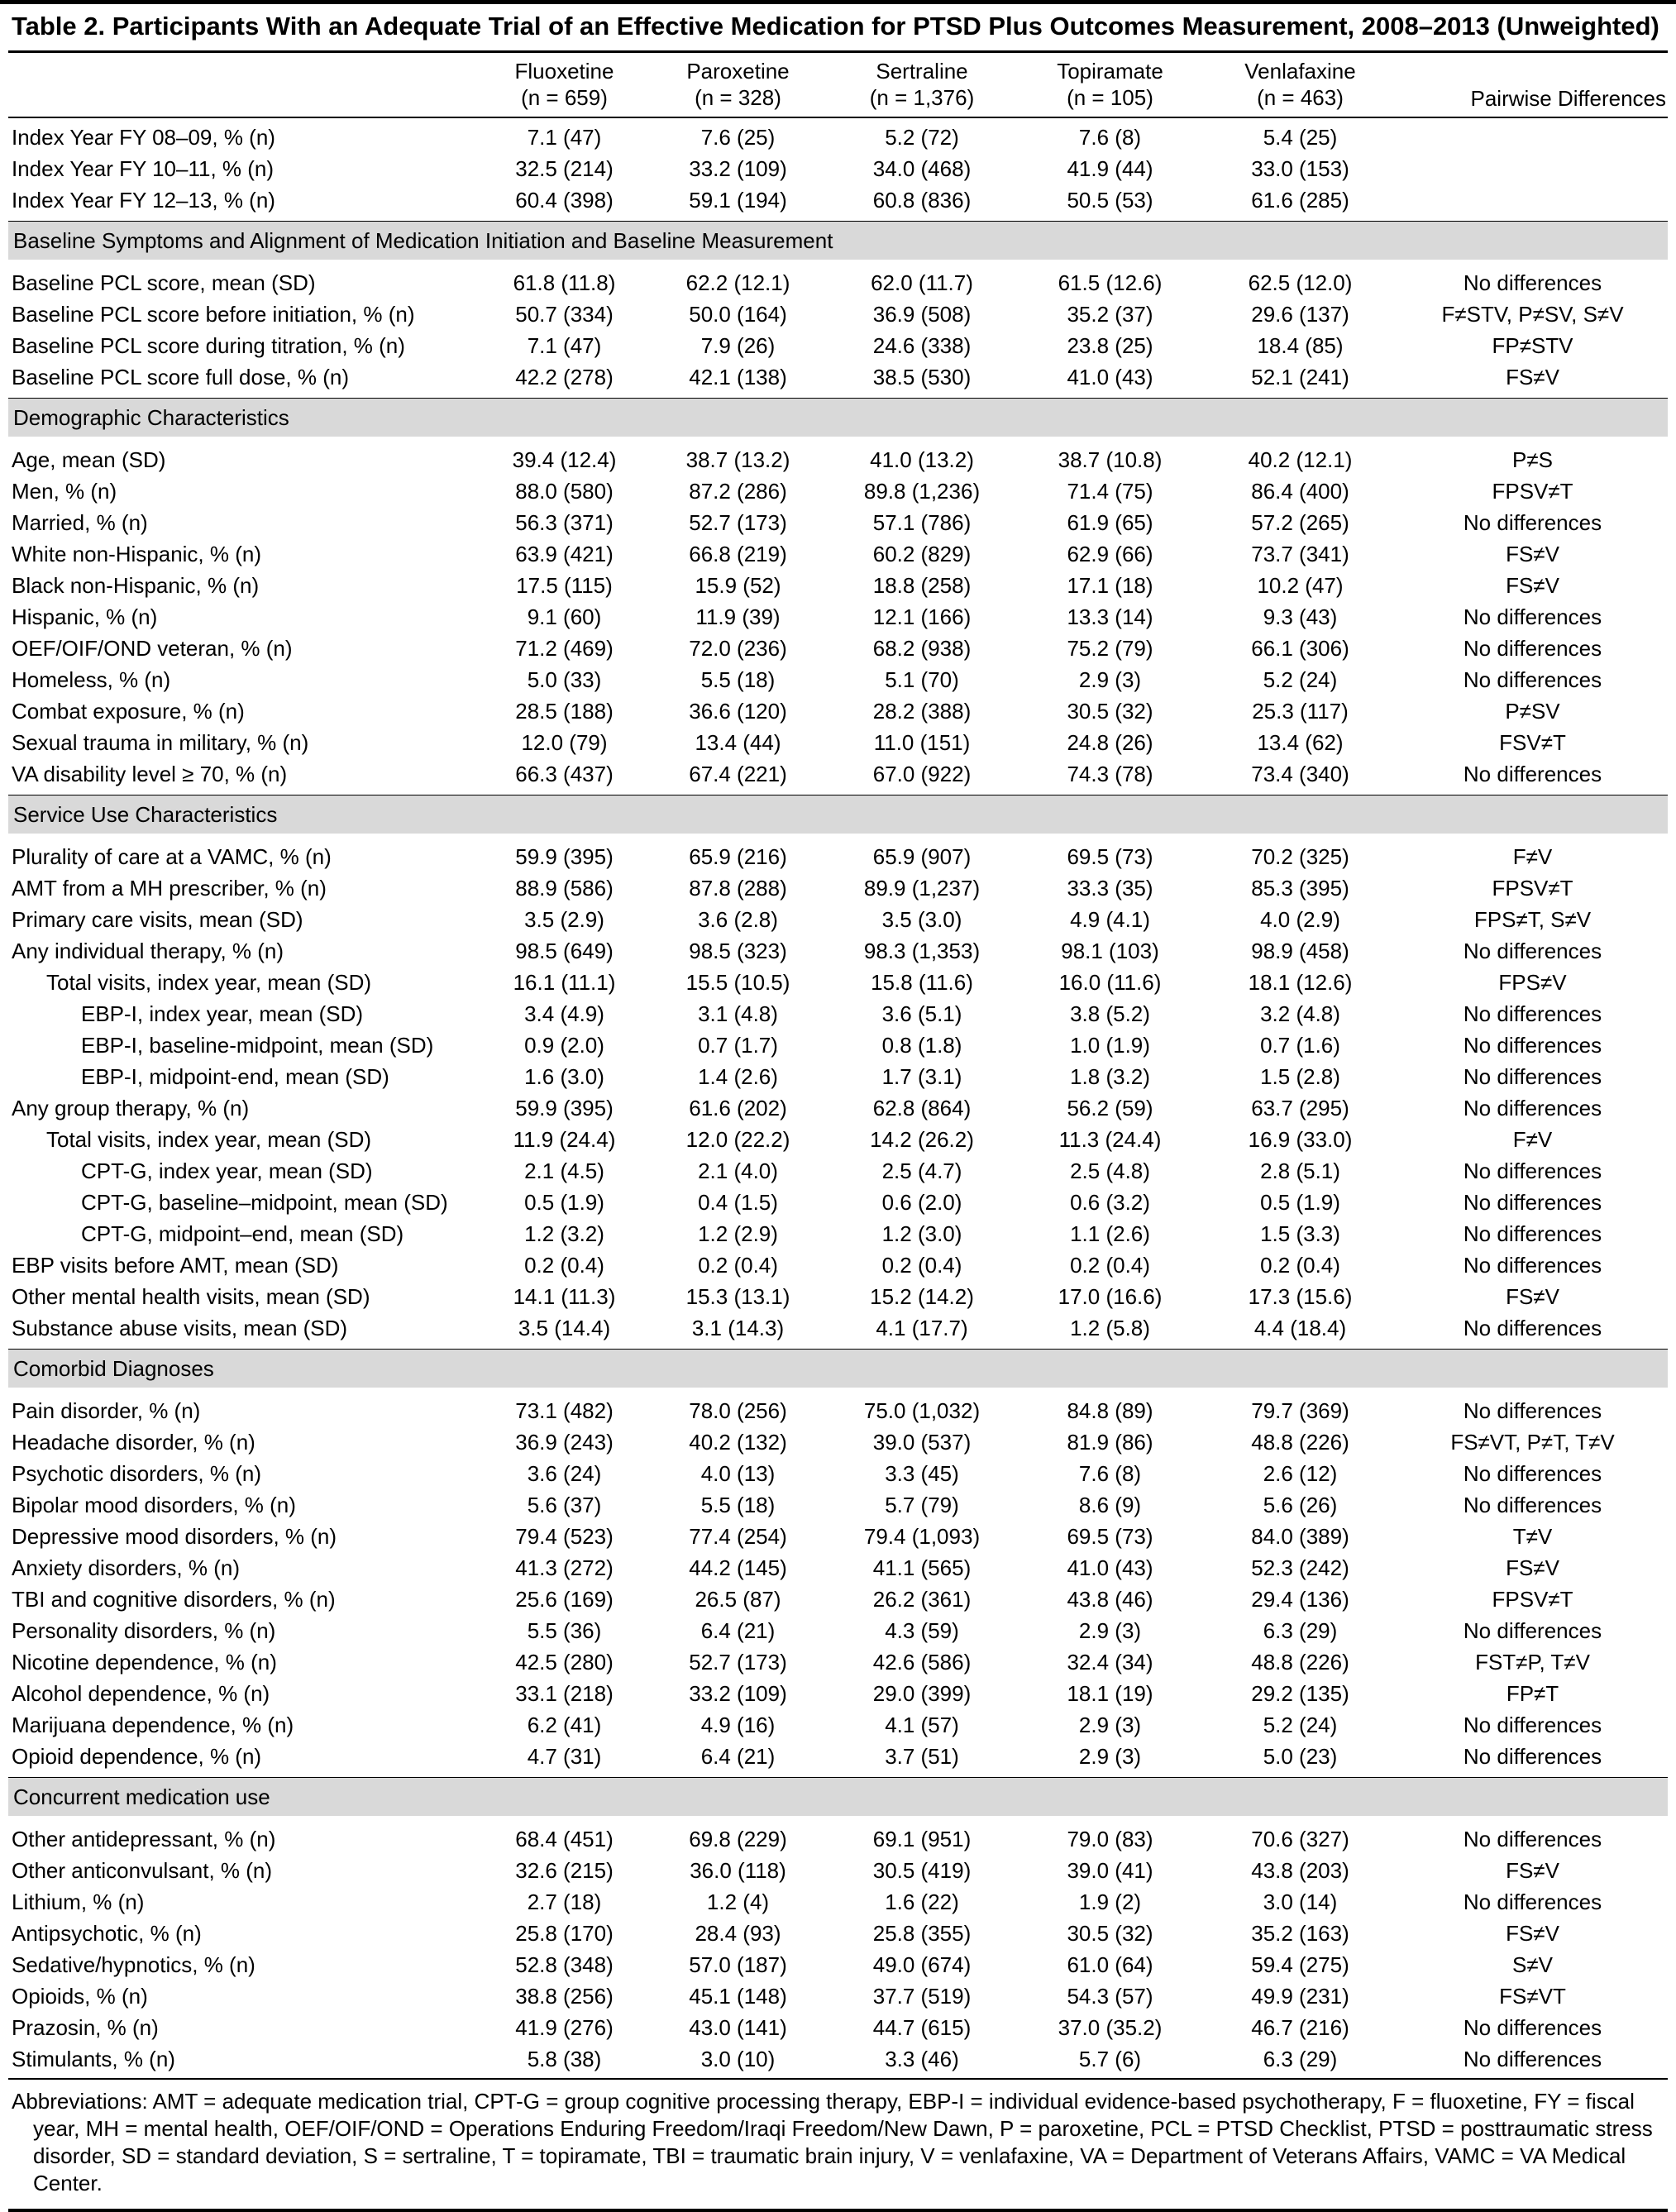 This screenshot has height=2212, width=1676. Describe the element at coordinates (738, 920) in the screenshot. I see `cell-value: 3.6 (2.8)` at that location.